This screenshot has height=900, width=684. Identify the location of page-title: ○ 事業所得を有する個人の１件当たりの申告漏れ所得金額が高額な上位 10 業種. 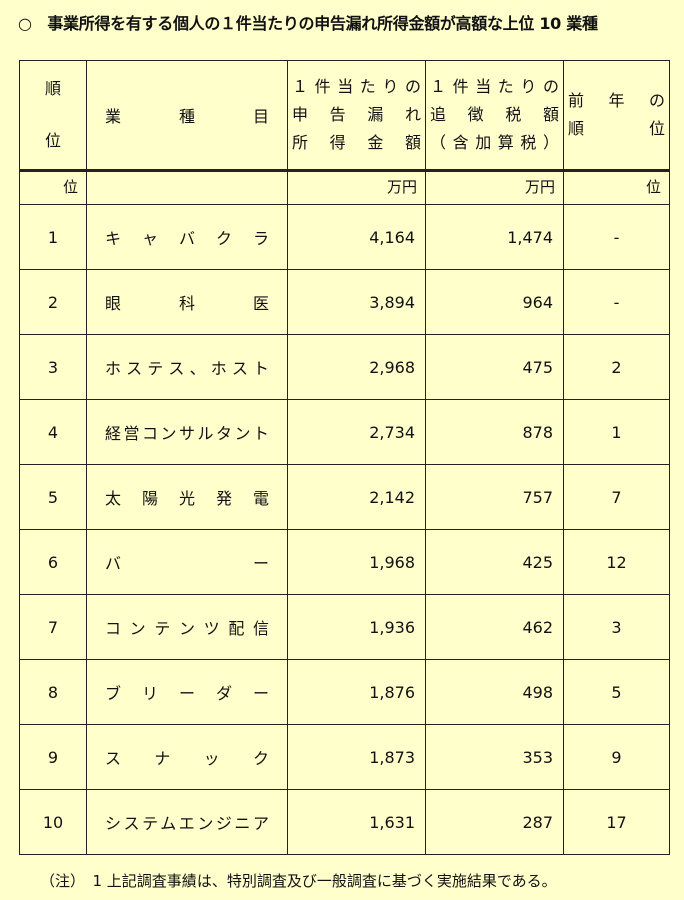
(308, 23).